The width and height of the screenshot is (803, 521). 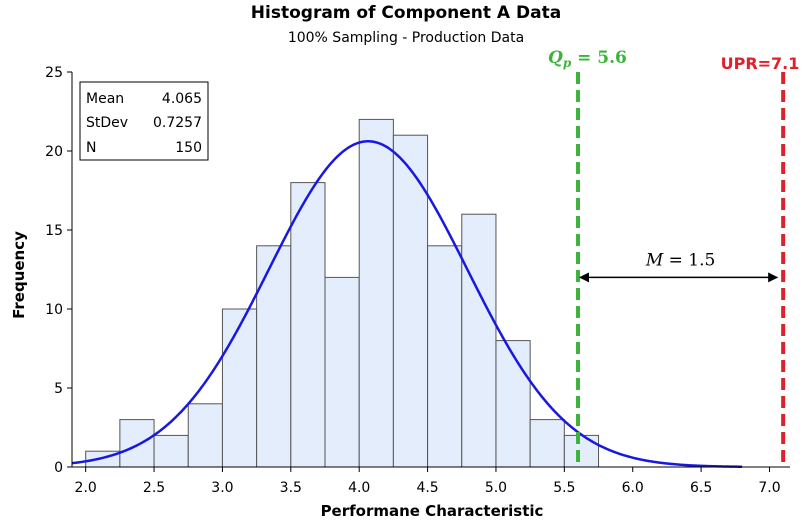 I want to click on stats-box-frame, so click(x=144, y=121).